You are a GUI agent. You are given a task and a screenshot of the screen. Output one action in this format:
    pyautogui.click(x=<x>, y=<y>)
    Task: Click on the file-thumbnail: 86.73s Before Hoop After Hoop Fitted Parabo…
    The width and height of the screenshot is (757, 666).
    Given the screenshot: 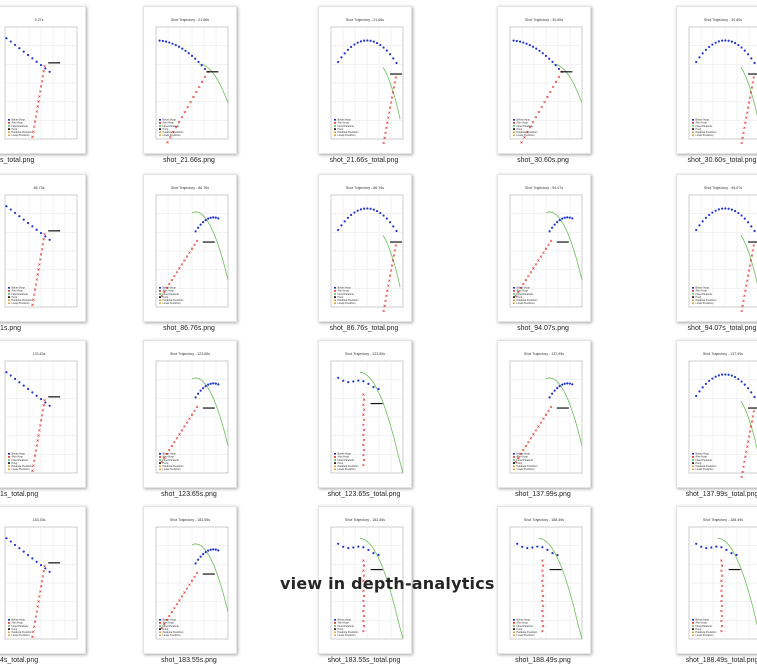 What is the action you would take?
    pyautogui.click(x=43, y=248)
    